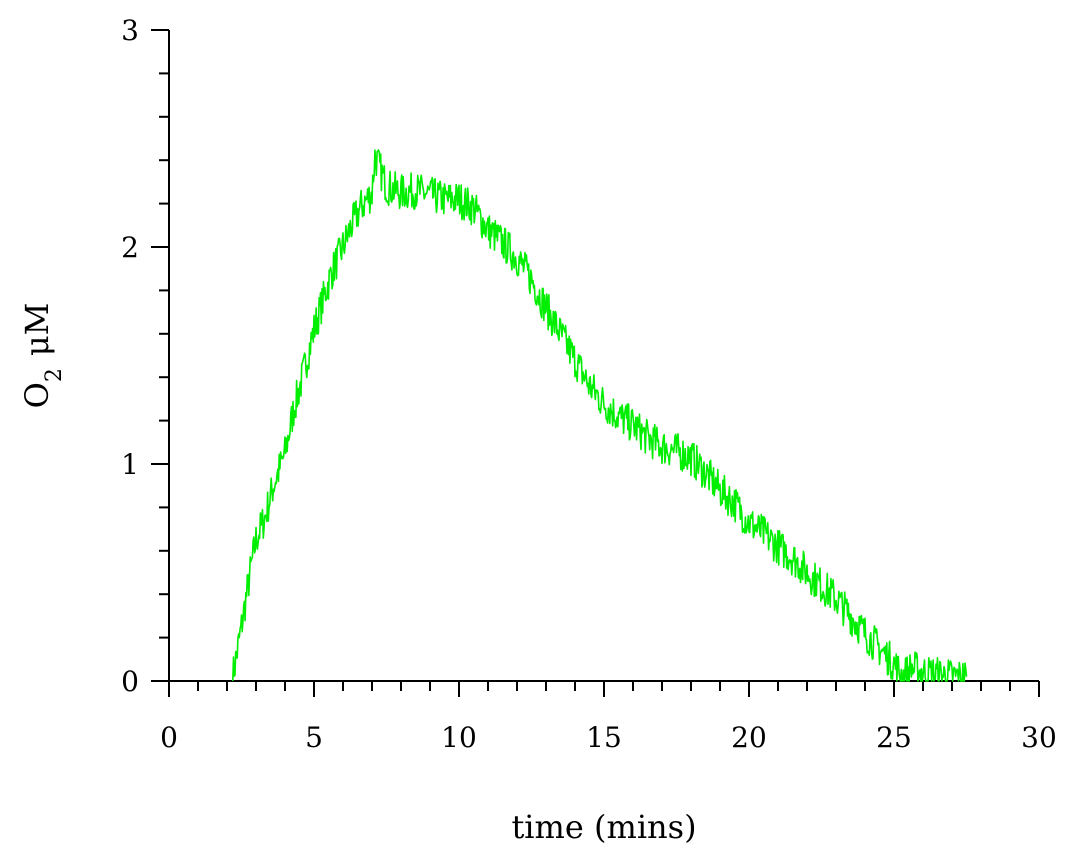  Describe the element at coordinates (130, 30) in the screenshot. I see `y-tick-label: 3` at that location.